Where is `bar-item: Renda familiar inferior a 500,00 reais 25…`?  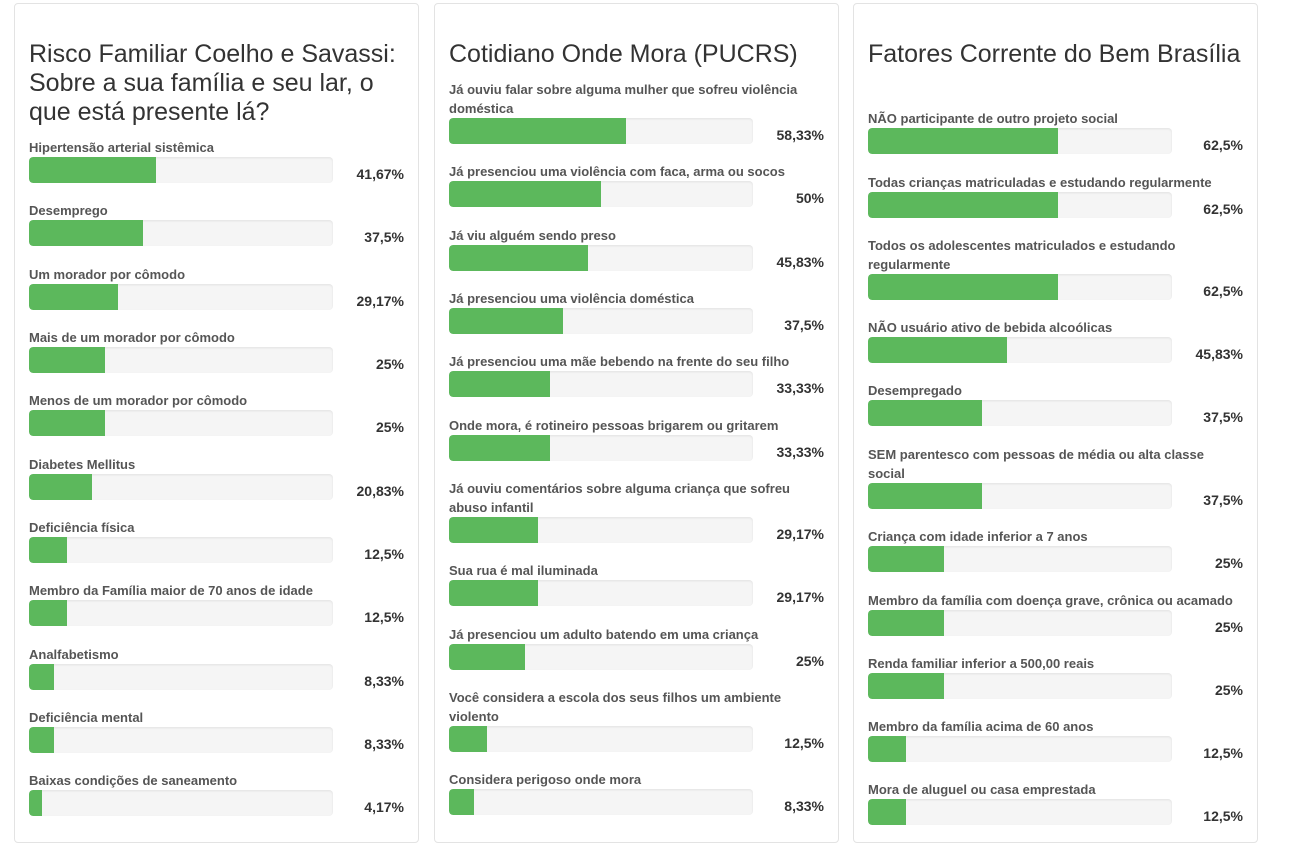 bar-item: Renda familiar inferior a 500,00 reais 25… is located at coordinates (1055, 676).